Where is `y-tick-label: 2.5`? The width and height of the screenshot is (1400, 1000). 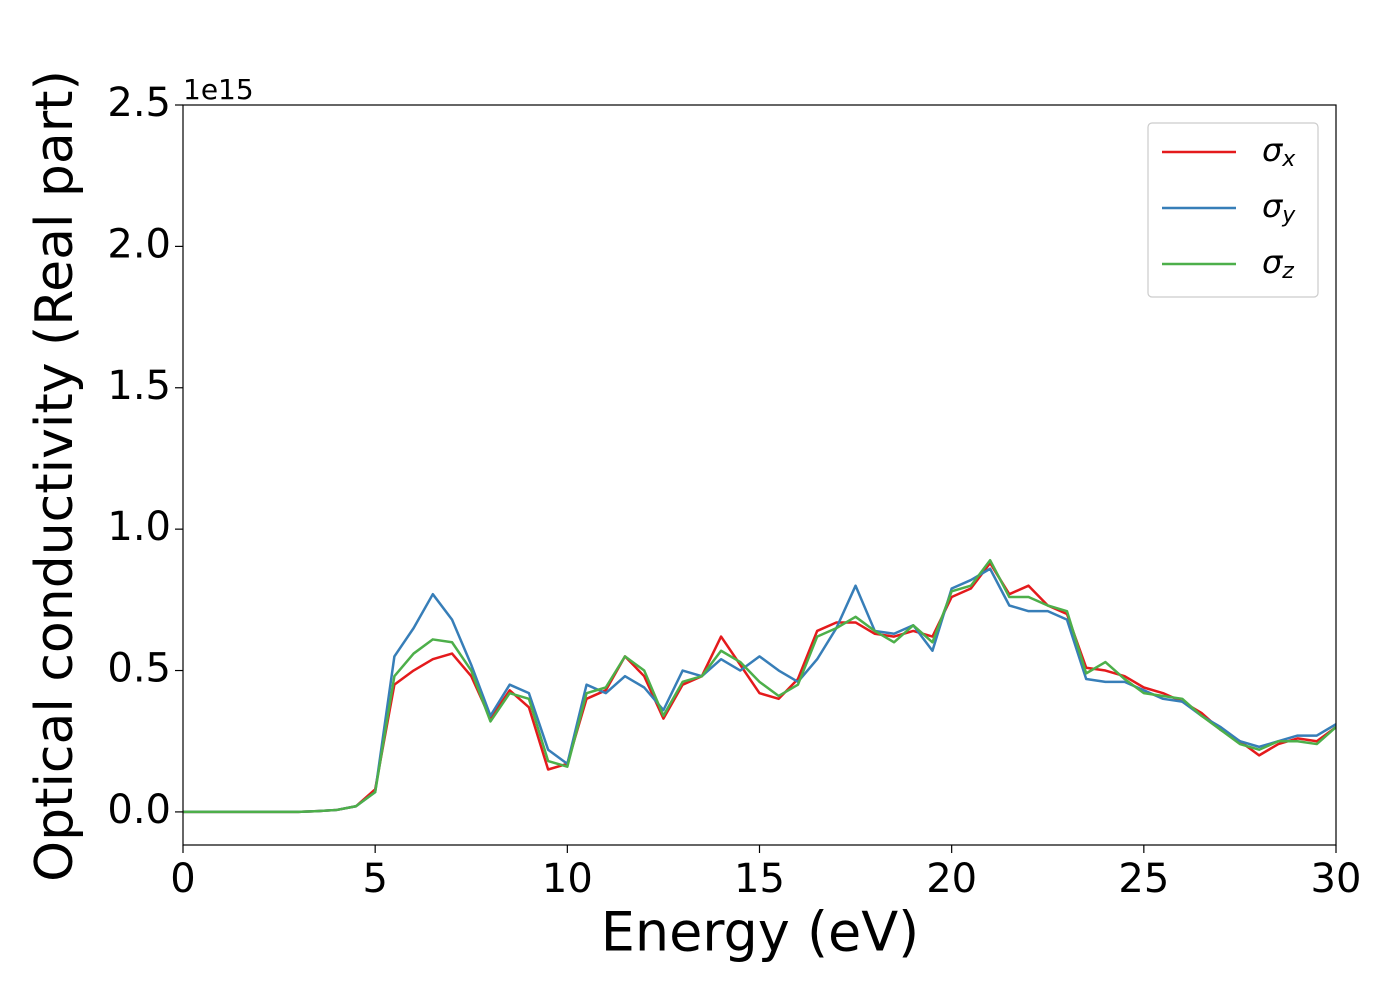
y-tick-label: 2.5 is located at coordinates (139, 103).